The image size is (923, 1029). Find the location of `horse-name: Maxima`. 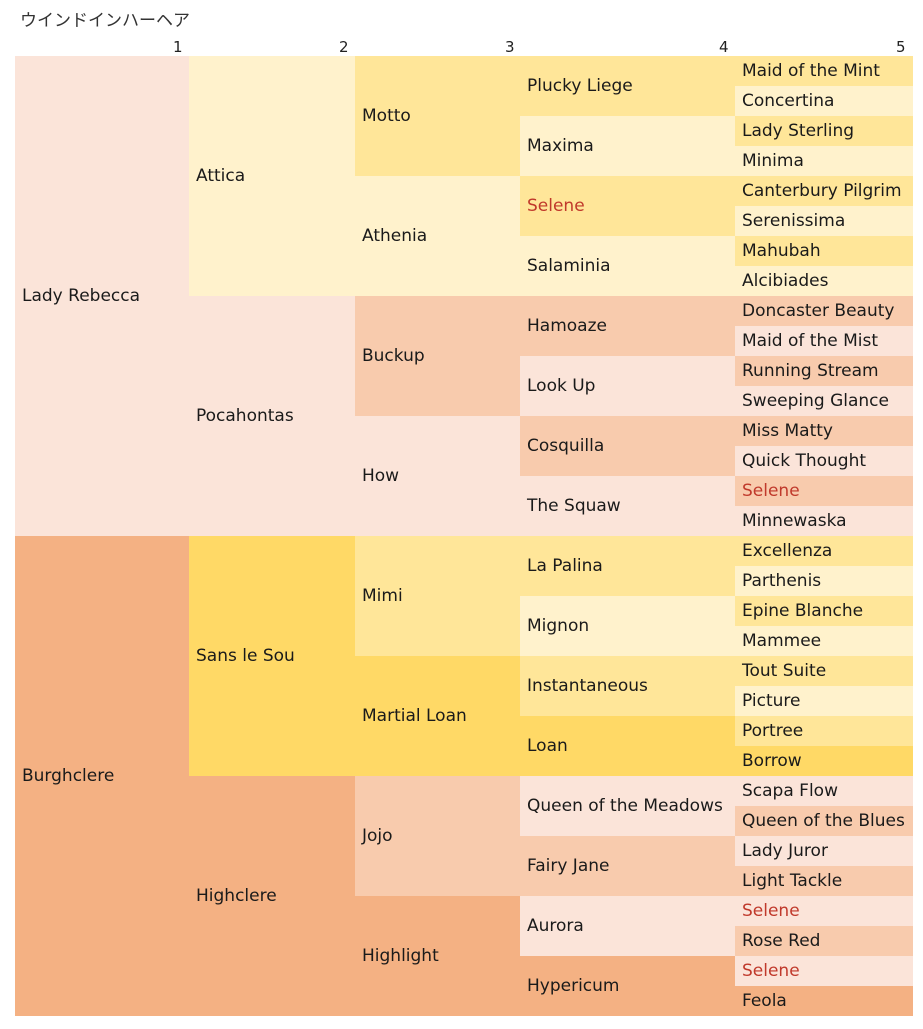

horse-name: Maxima is located at coordinates (560, 146).